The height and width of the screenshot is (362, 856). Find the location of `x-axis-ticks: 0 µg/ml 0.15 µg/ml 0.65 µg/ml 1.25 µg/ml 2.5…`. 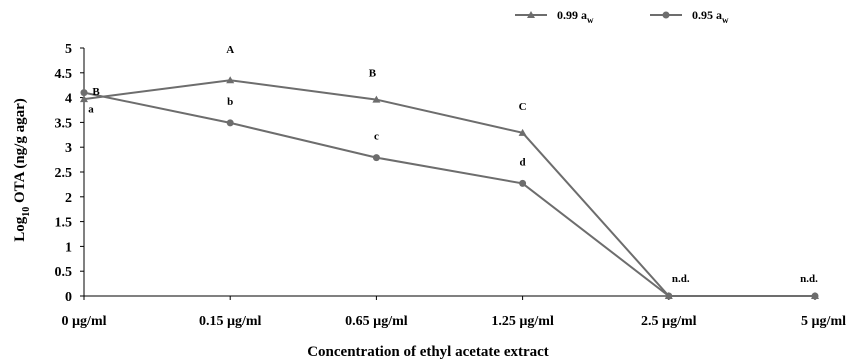

x-axis-ticks: 0 µg/ml 0.15 µg/ml 0.65 µg/ml 1.25 µg/ml 2.5… is located at coordinates (453, 312).